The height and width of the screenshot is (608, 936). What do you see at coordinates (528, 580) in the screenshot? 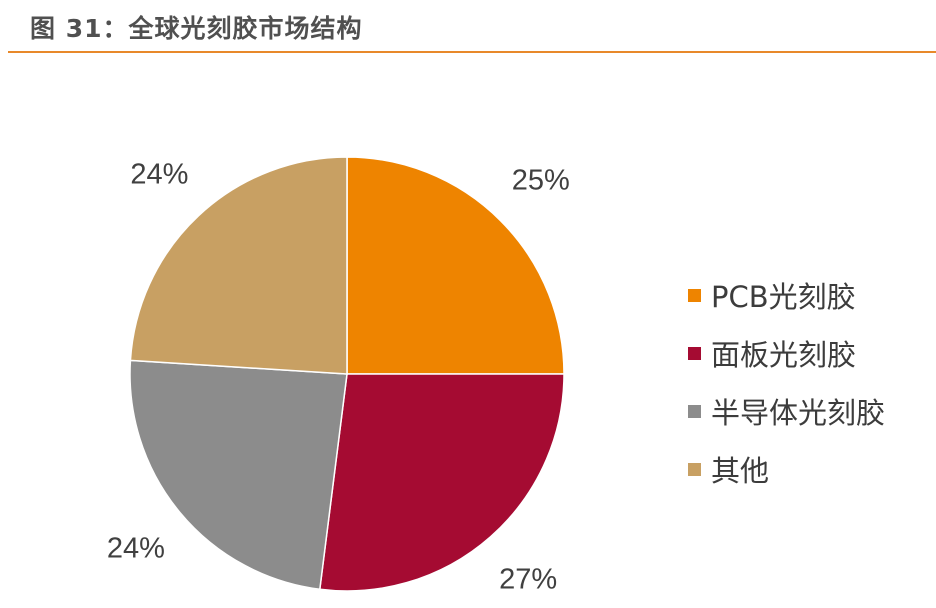
I see `data-label-panel: 27%` at bounding box center [528, 580].